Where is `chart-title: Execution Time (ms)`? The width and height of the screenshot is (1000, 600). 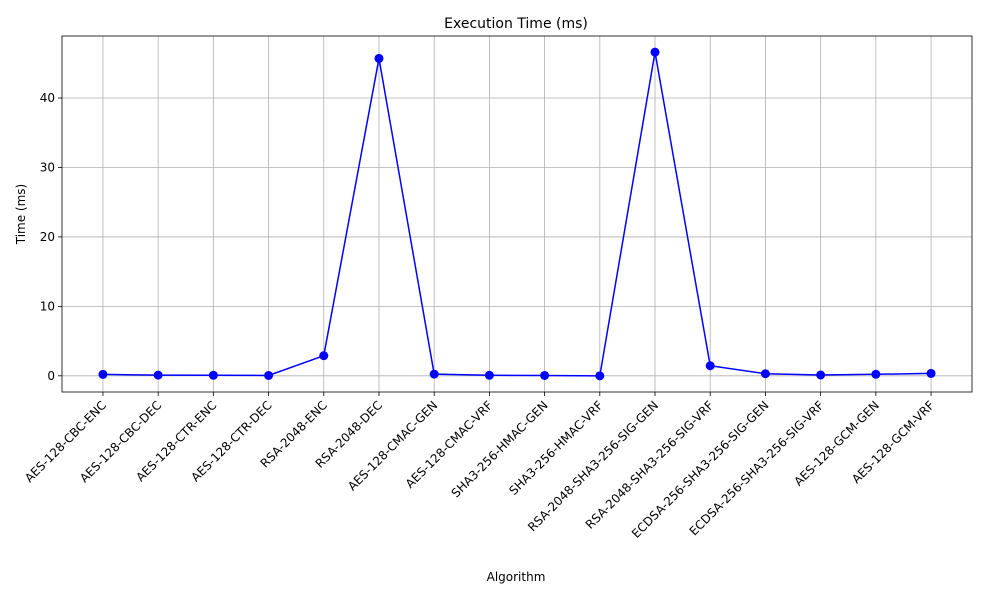
chart-title: Execution Time (ms) is located at coordinates (516, 24).